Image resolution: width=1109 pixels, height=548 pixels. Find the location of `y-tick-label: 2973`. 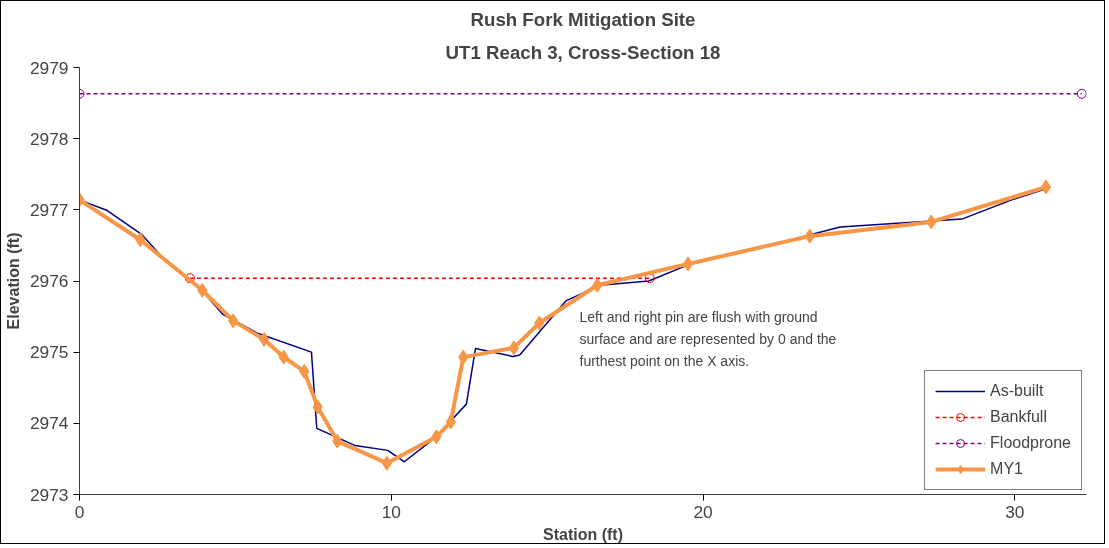

y-tick-label: 2973 is located at coordinates (49, 494).